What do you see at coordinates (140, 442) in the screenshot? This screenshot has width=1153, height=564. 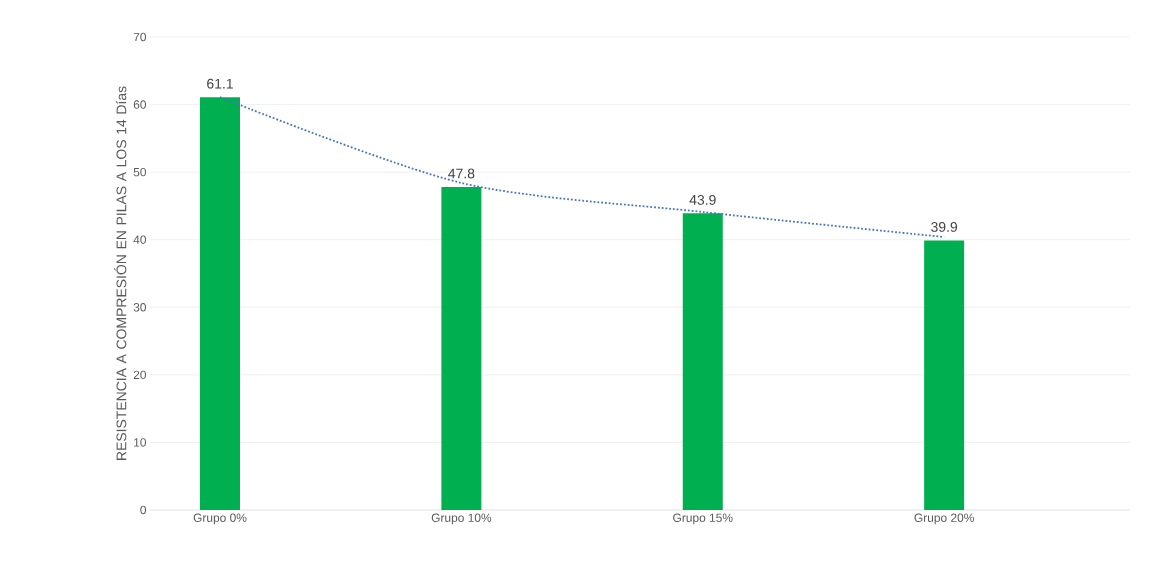 I see `y-tick-label: 10` at bounding box center [140, 442].